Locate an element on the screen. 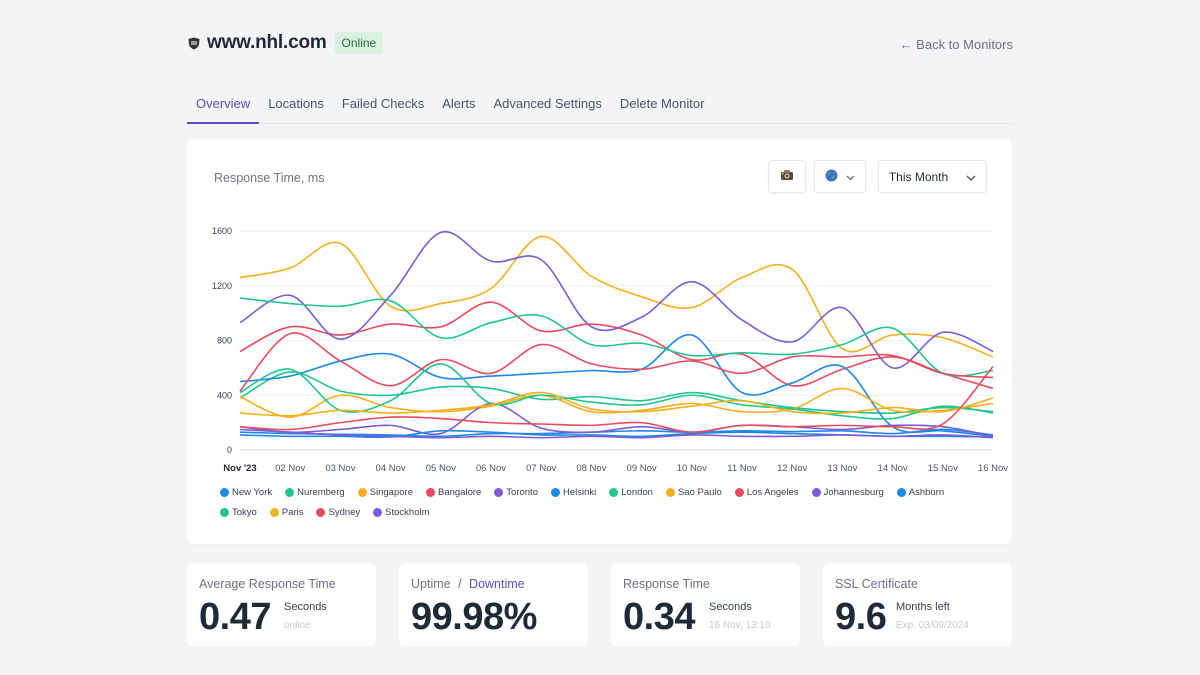  date-range-label: This Month is located at coordinates (918, 176).